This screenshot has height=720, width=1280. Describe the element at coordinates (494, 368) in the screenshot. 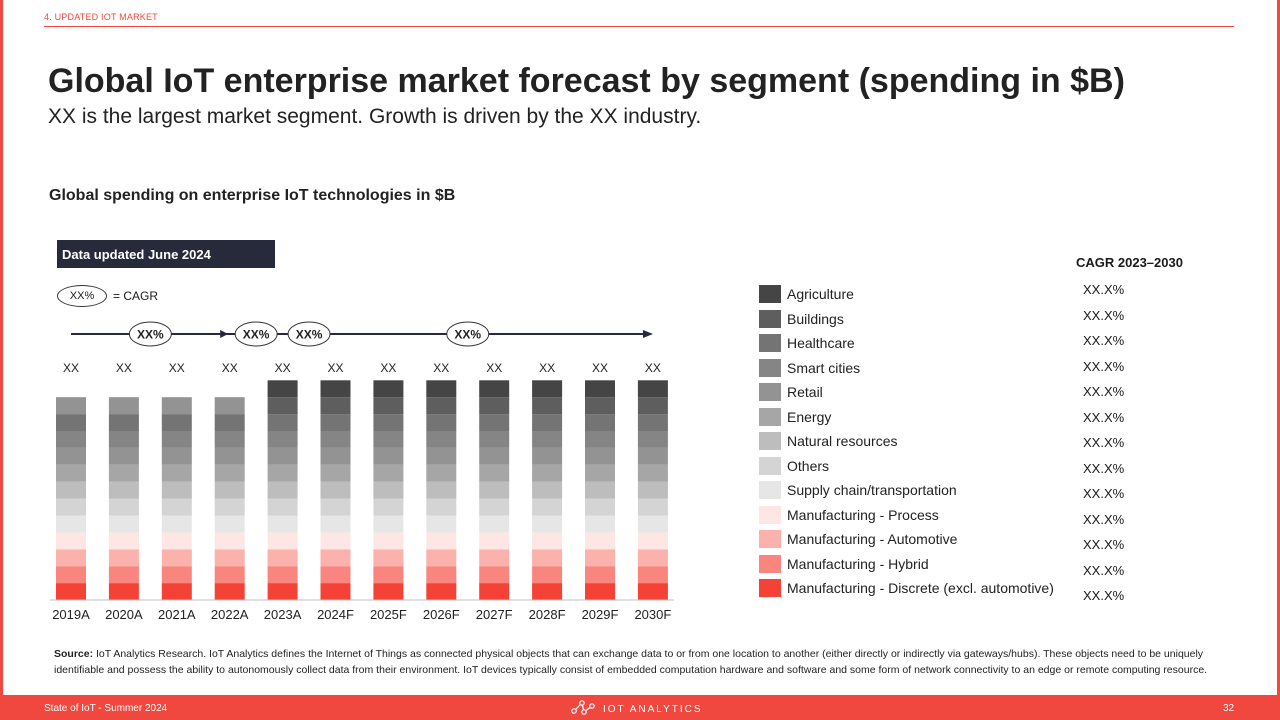

I see `total-label-2027F: XX` at that location.